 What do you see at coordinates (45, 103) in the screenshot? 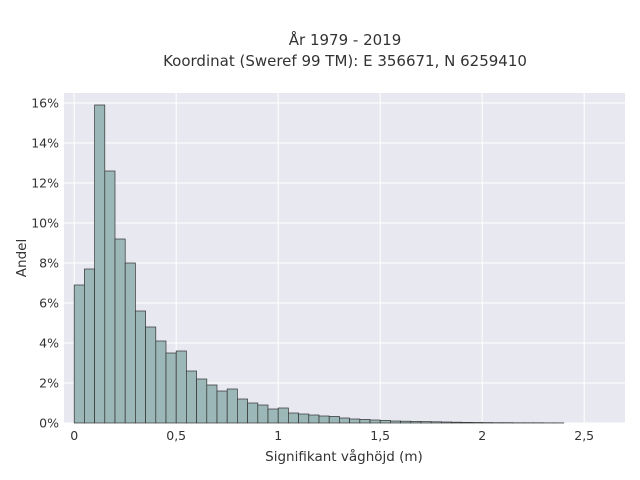
I see `y-tick-label: 16%` at bounding box center [45, 103].